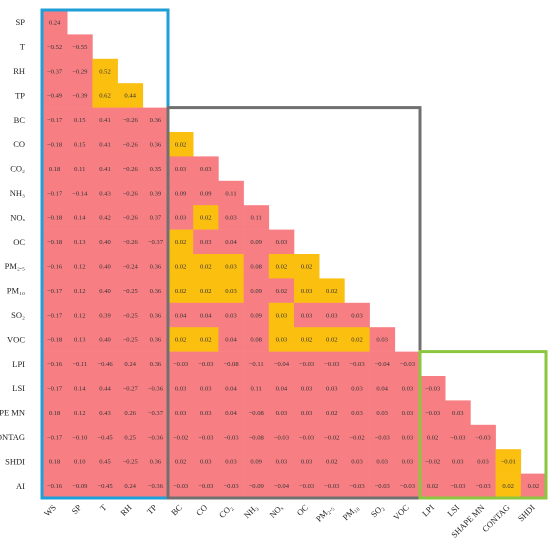 Image resolution: width=550 pixels, height=547 pixels. I want to click on cell-value-label: 0.42, so click(105, 218).